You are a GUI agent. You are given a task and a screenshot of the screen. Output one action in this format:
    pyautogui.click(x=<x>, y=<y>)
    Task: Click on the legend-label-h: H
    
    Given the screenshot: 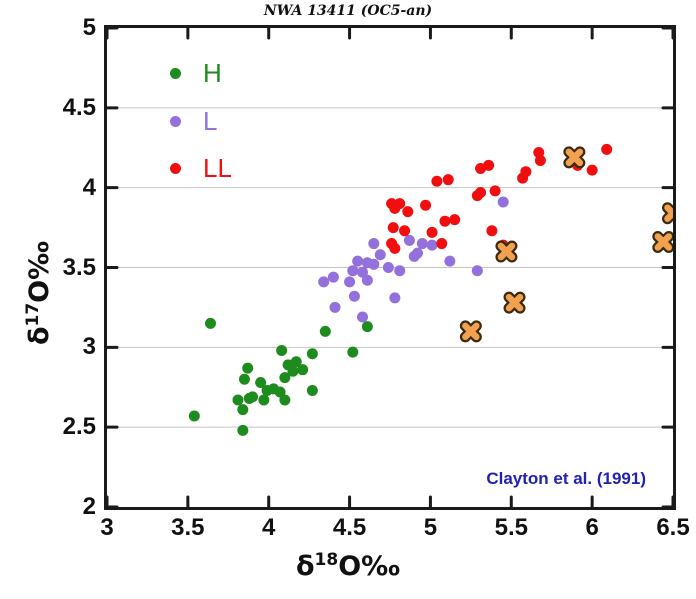 What is the action you would take?
    pyautogui.click(x=212, y=73)
    